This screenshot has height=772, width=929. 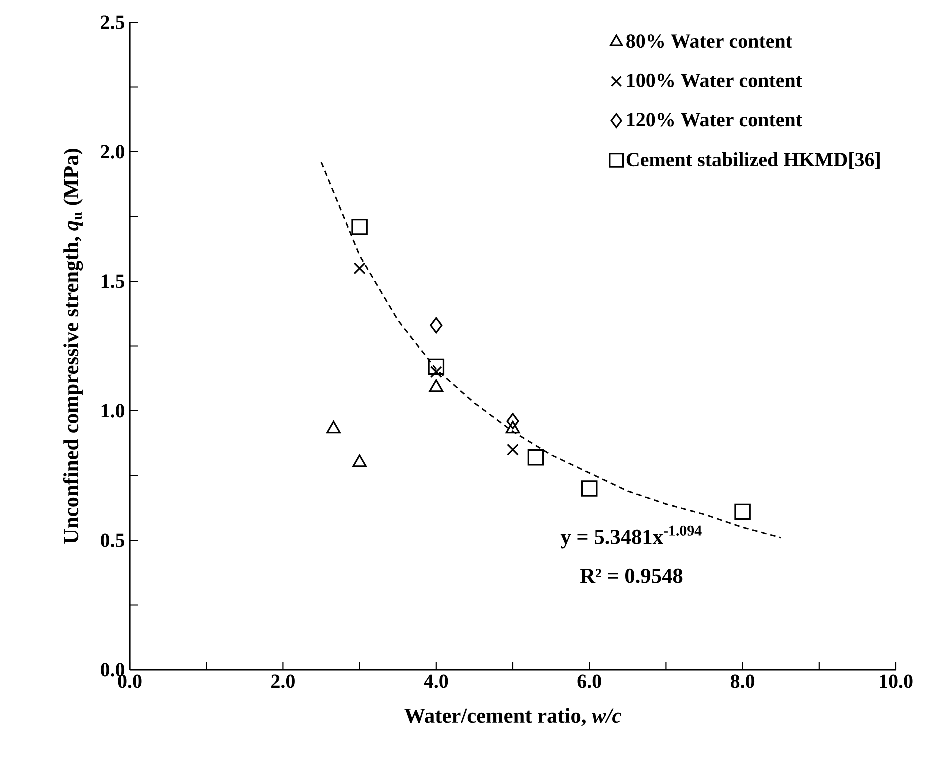 I want to click on y-tick-label: 2.5, so click(x=113, y=23).